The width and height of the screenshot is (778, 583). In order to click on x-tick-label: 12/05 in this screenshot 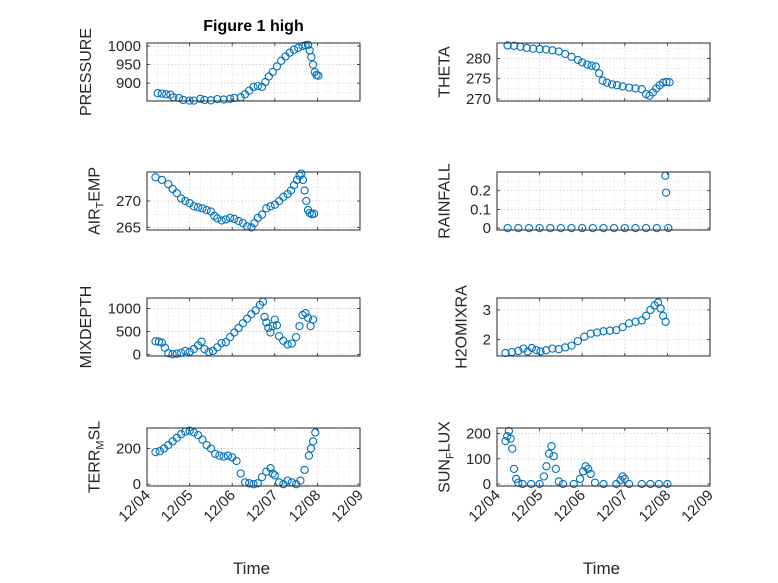, I will do `click(177, 506)`.